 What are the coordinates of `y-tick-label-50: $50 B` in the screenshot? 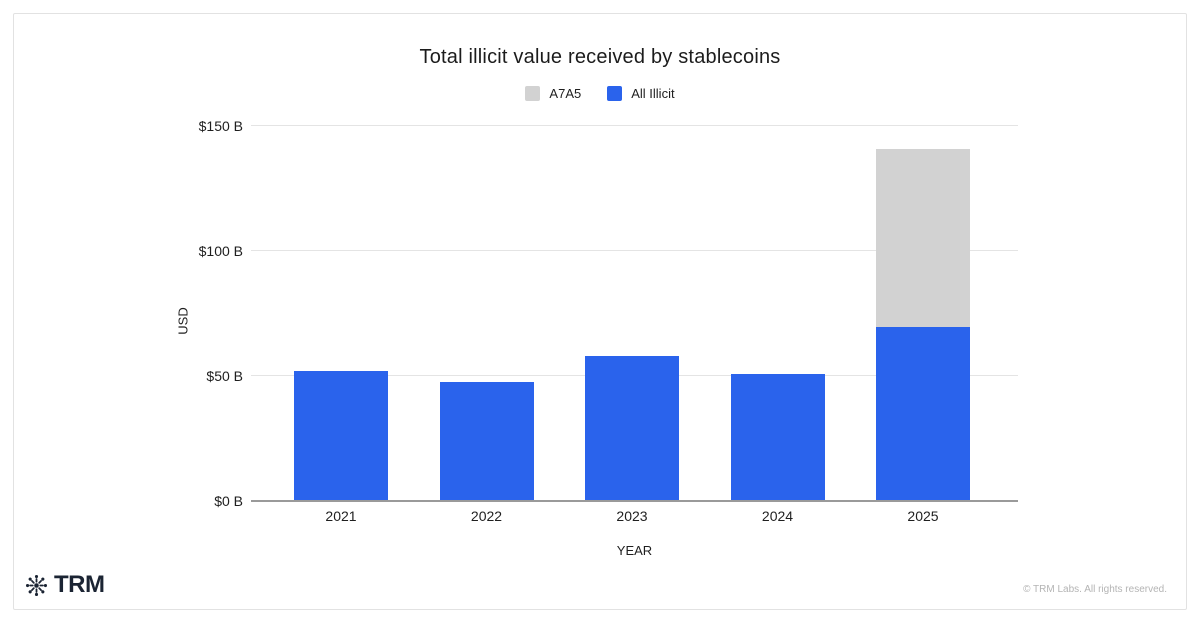 It's located at (224, 376).